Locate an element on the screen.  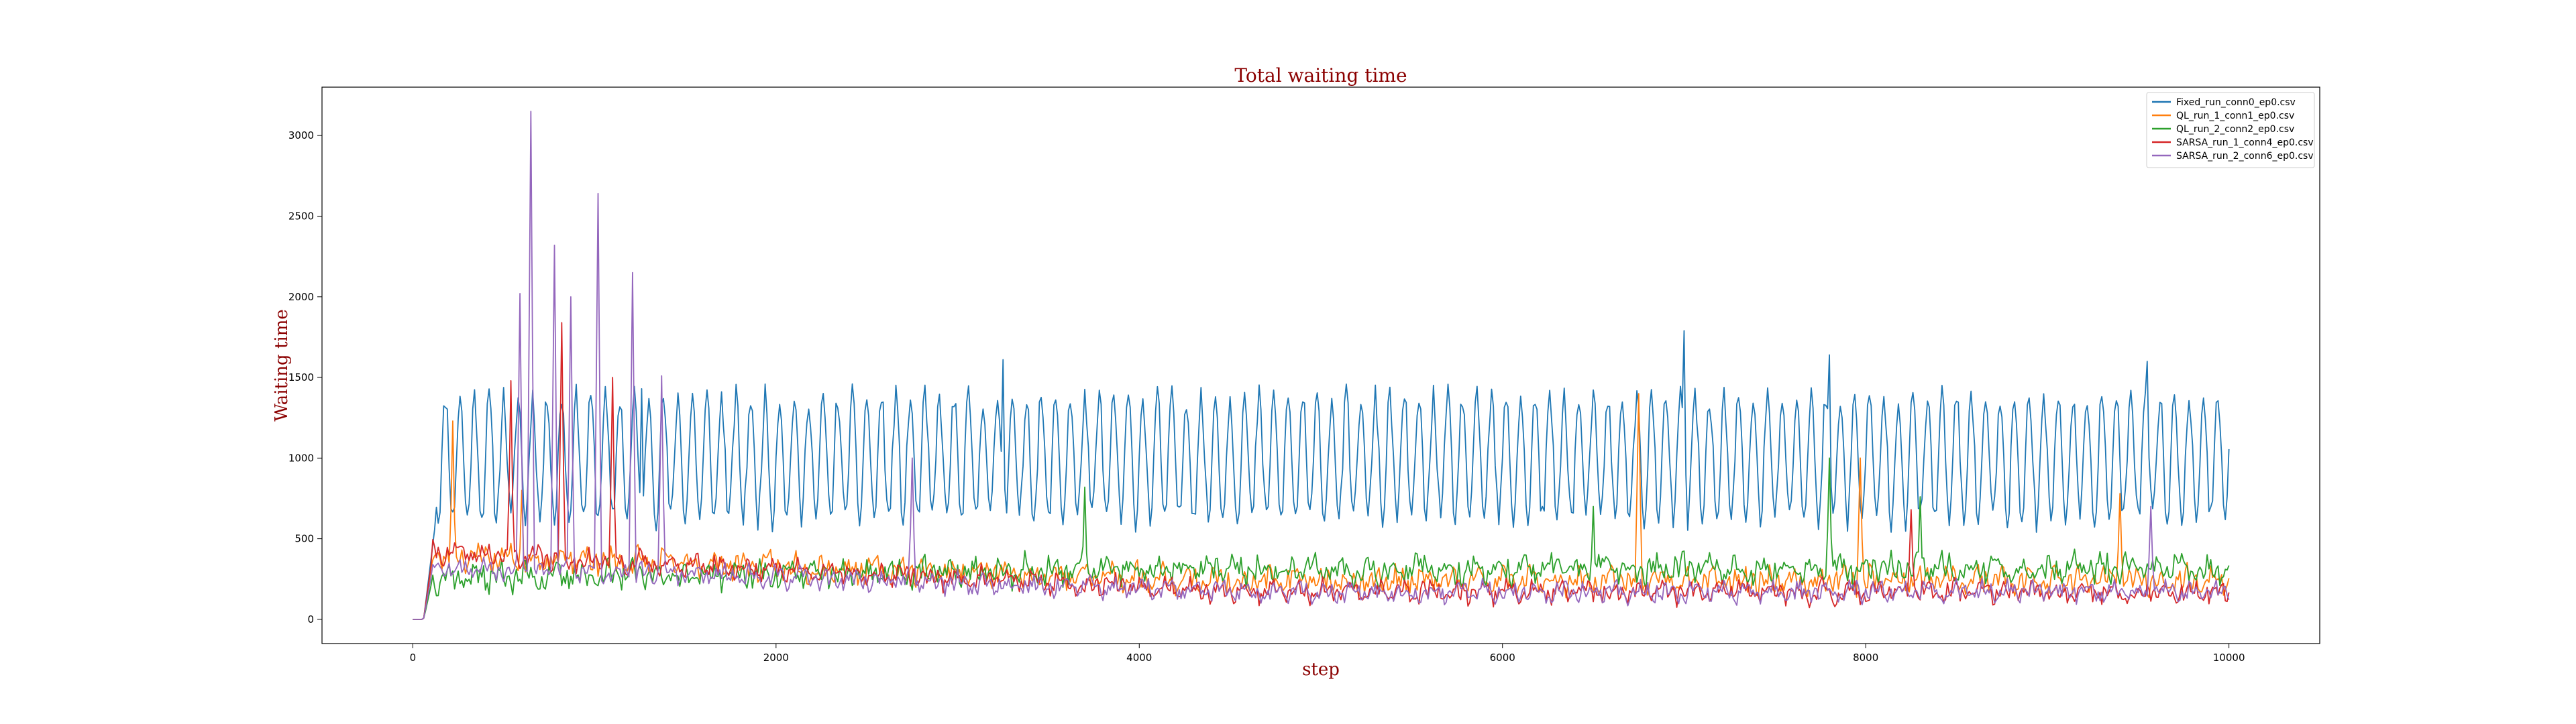
x-tick-label: 4000 is located at coordinates (1139, 658).